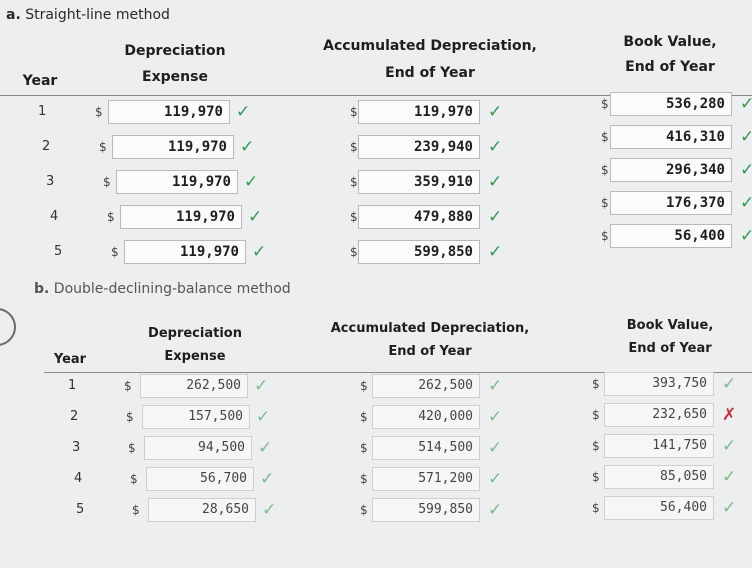 The image size is (752, 568). What do you see at coordinates (419, 147) in the screenshot?
I see `accumulated-input: 239,940` at bounding box center [419, 147].